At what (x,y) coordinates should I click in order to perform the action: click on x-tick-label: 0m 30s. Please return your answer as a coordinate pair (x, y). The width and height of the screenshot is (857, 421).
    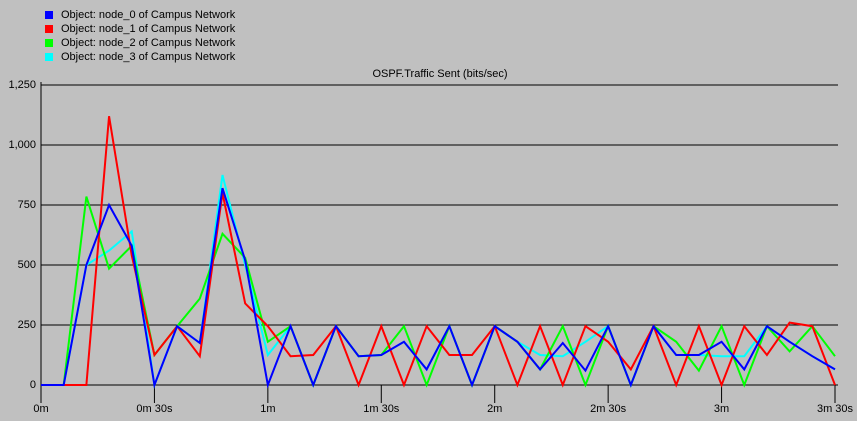
    Looking at the image, I should click on (154, 409).